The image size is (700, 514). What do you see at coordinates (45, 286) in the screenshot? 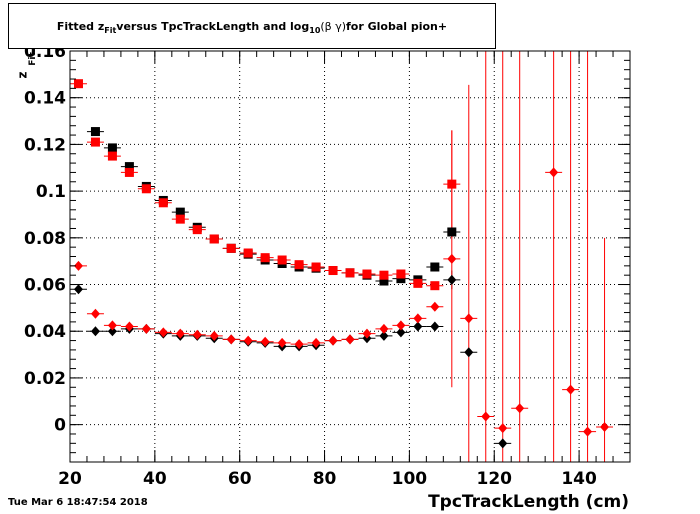
I see `y-tick-label: 0.06` at bounding box center [45, 286].